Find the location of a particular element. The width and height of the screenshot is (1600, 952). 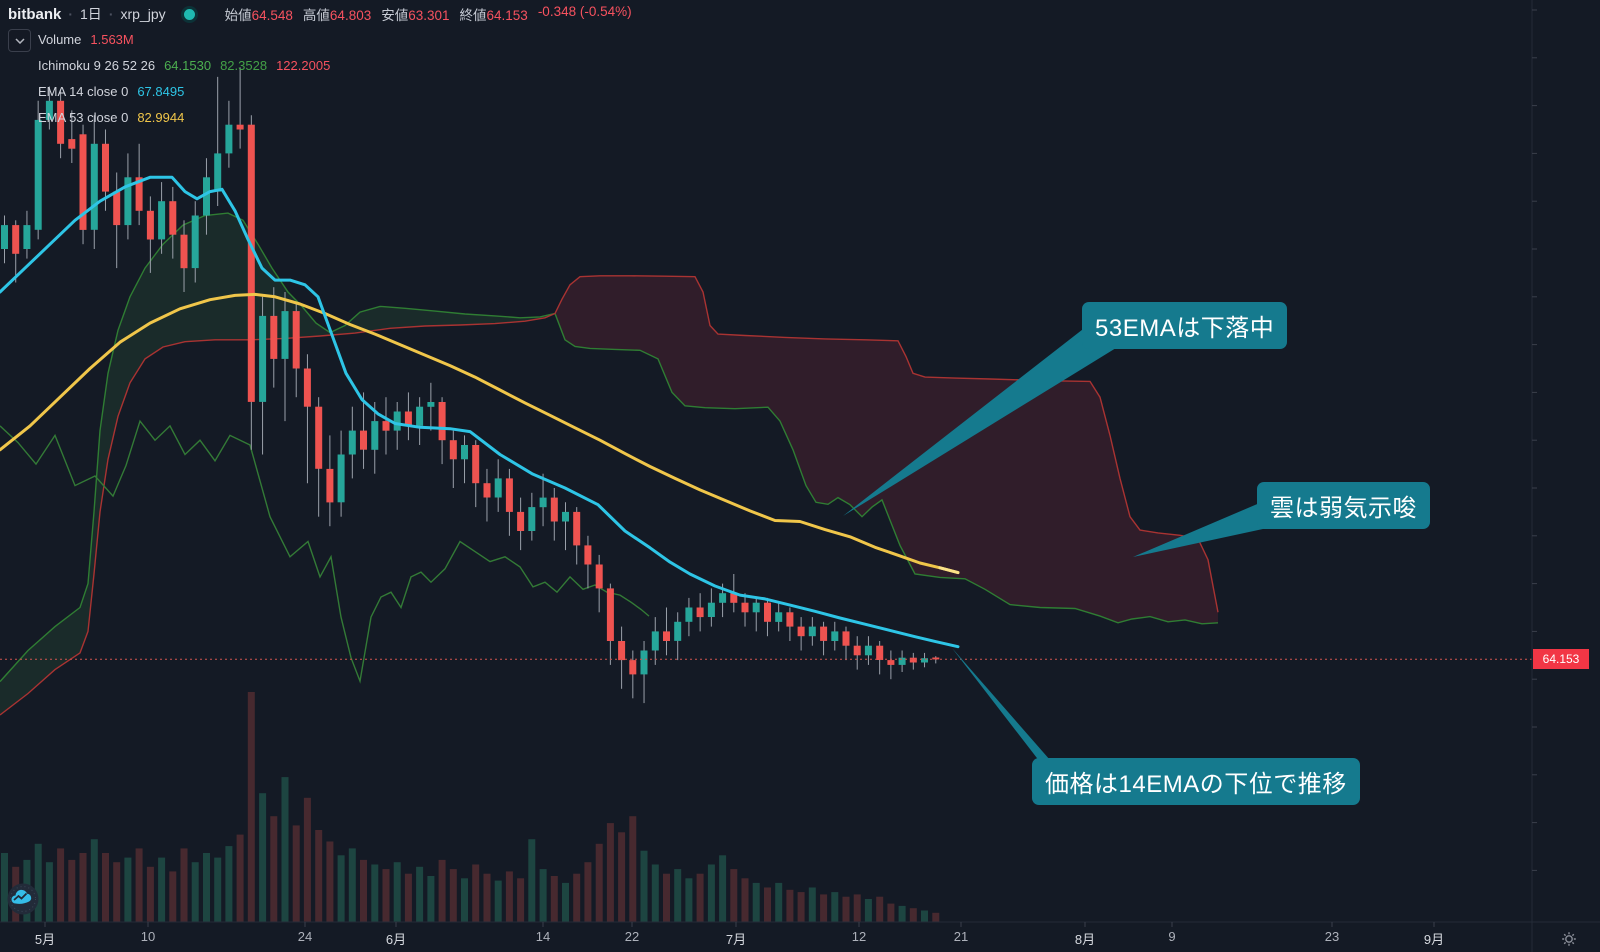

annotation-53ema: 53EMAは下落中 is located at coordinates (1185, 325).